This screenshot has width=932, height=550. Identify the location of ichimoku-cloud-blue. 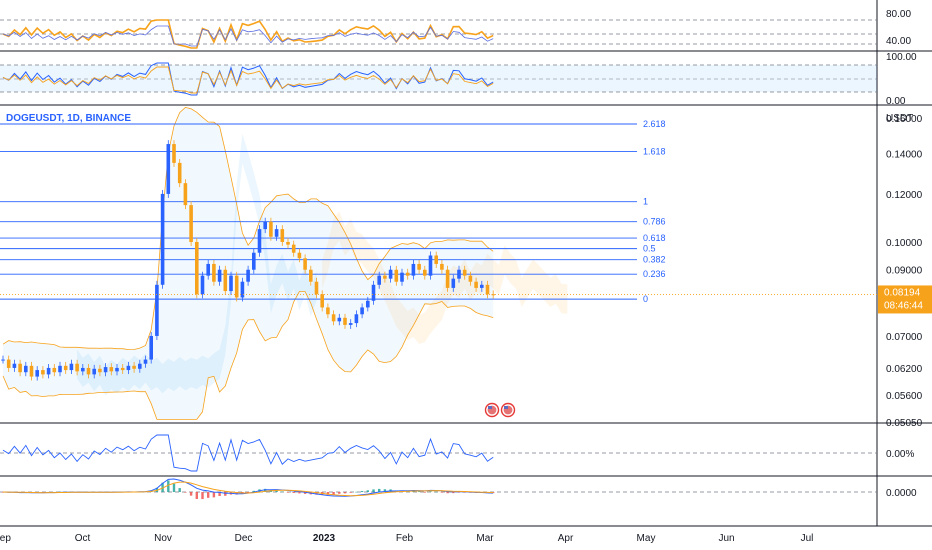
(197, 264).